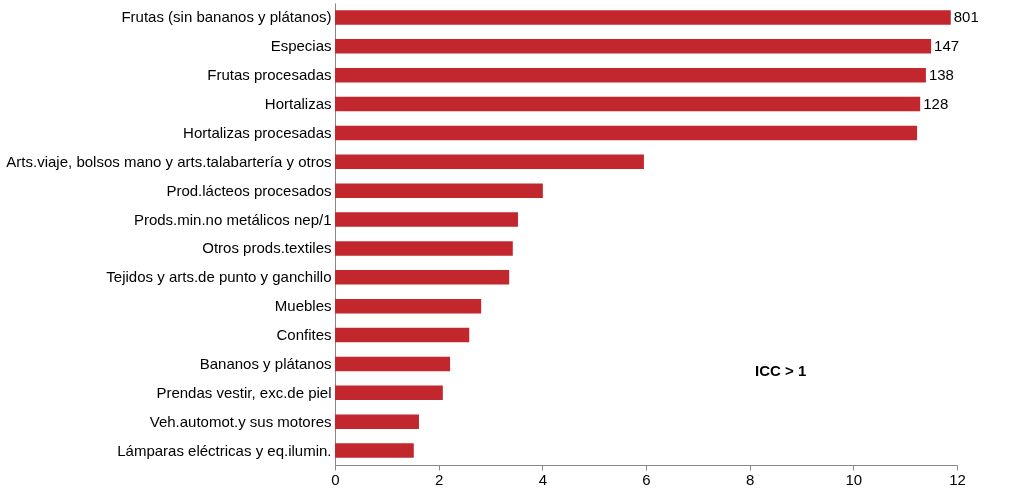 This screenshot has width=1016, height=500. Describe the element at coordinates (257, 132) in the screenshot. I see `y-tick-label: Hortalizas procesadas` at that location.